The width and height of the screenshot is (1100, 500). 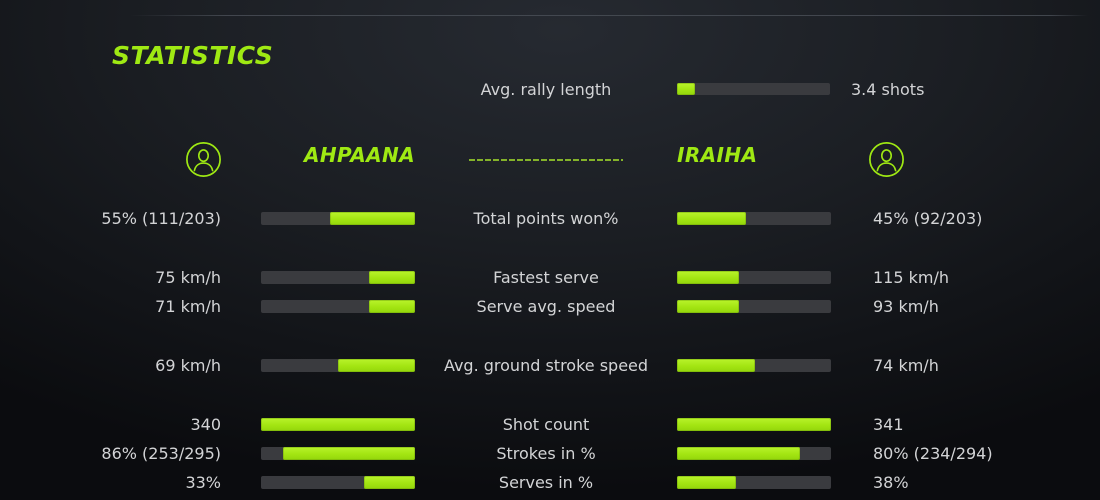 I want to click on stat-label: Serves in %, so click(x=546, y=482).